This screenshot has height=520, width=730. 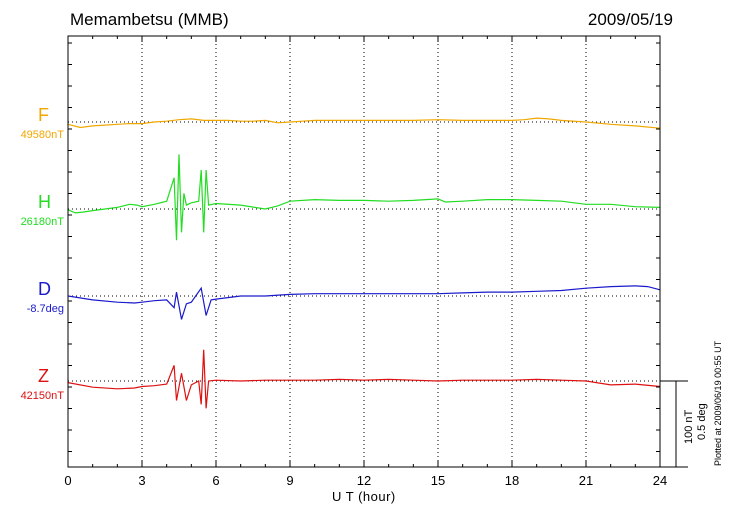 What do you see at coordinates (43, 376) in the screenshot?
I see `series-label-Z: Z` at bounding box center [43, 376].